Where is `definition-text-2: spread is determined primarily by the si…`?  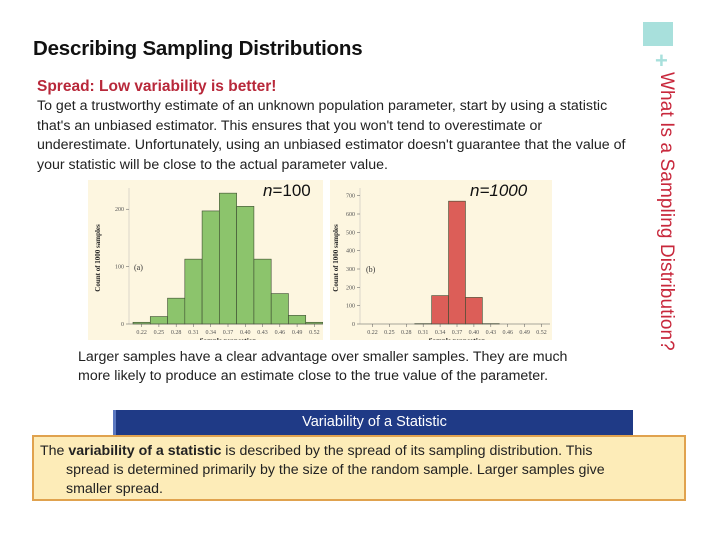
definition-text-2: spread is determined primarily by the si… is located at coordinates (335, 470).